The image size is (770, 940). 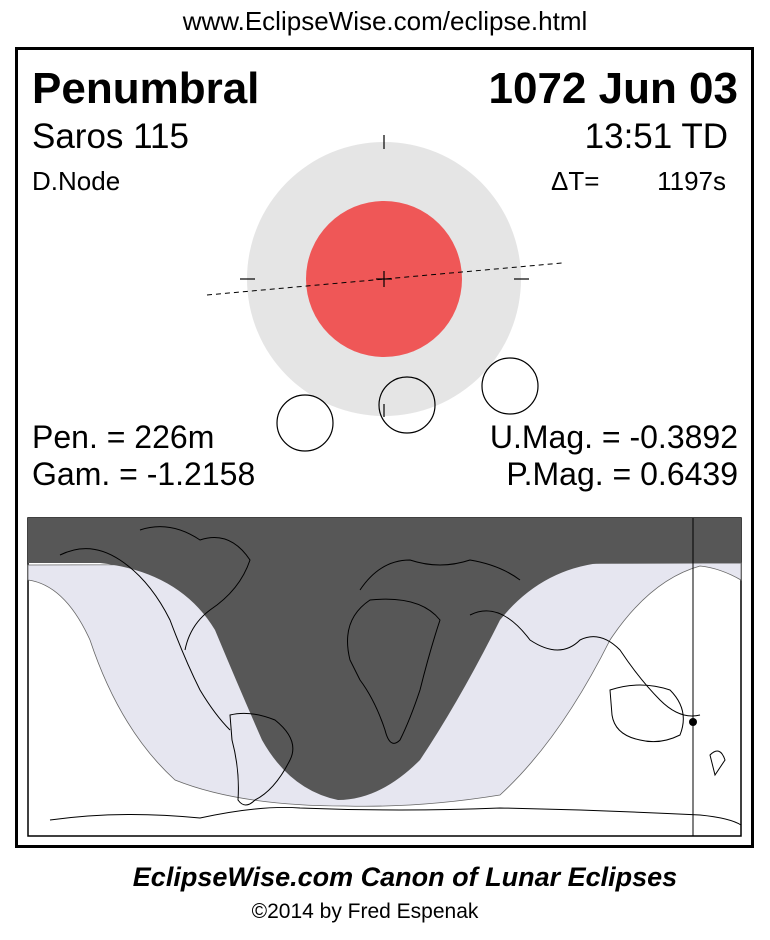 I want to click on saros-number: Saros 115, so click(x=110, y=136).